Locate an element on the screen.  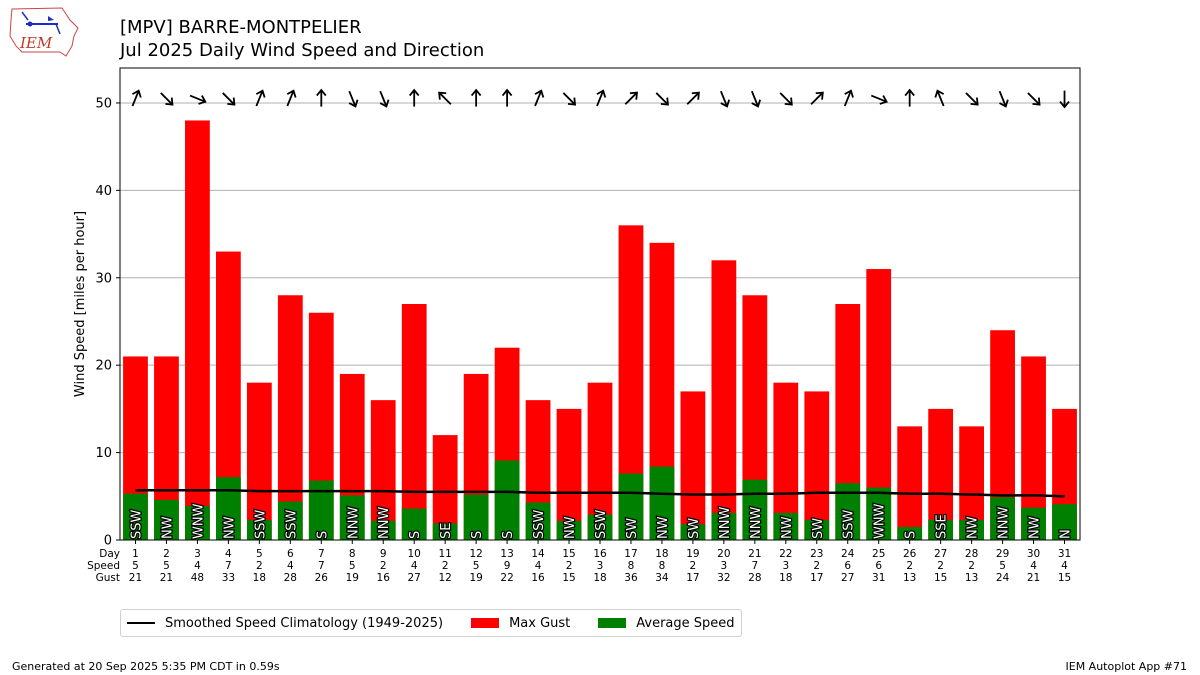
speed-value-label: 6 is located at coordinates (878, 566).